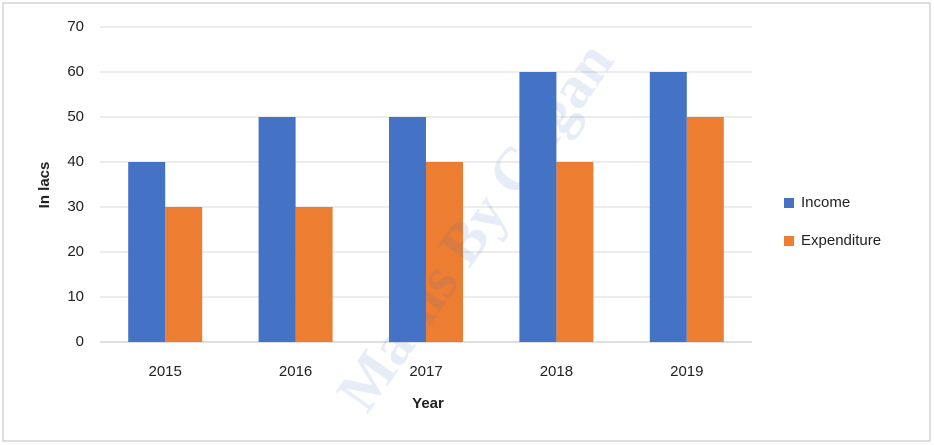 The image size is (934, 445). I want to click on y-tick-label: 30, so click(75, 206).